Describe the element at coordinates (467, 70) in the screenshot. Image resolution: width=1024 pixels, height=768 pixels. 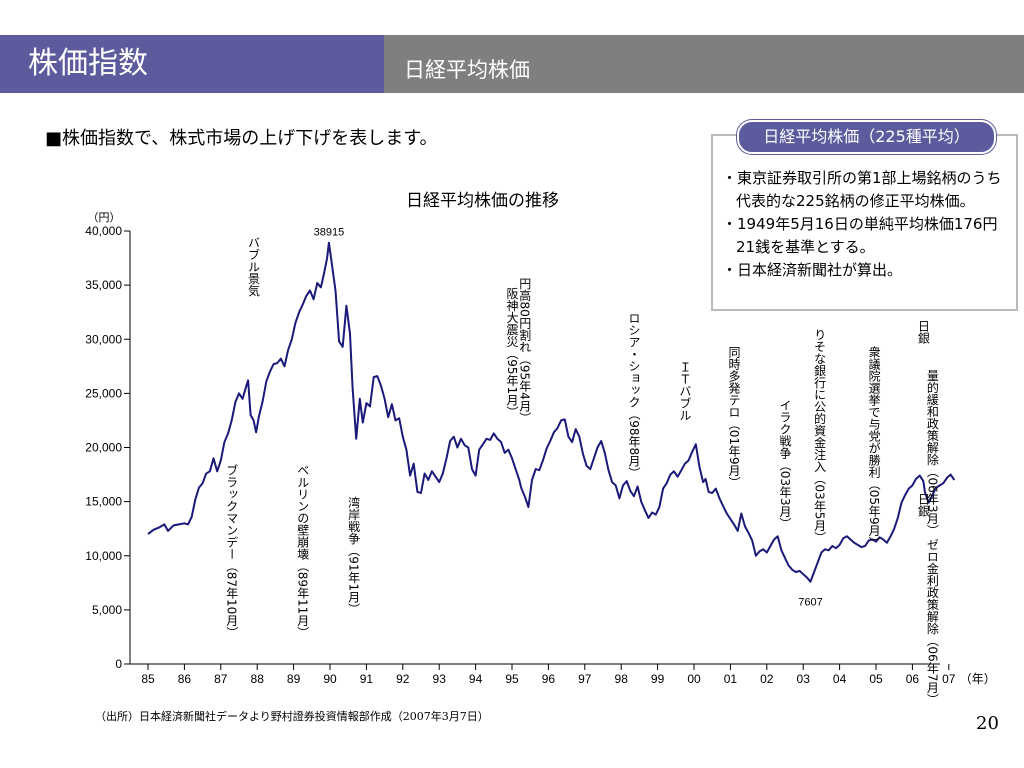
I see `page-subtitle: 日経平均株価` at that location.